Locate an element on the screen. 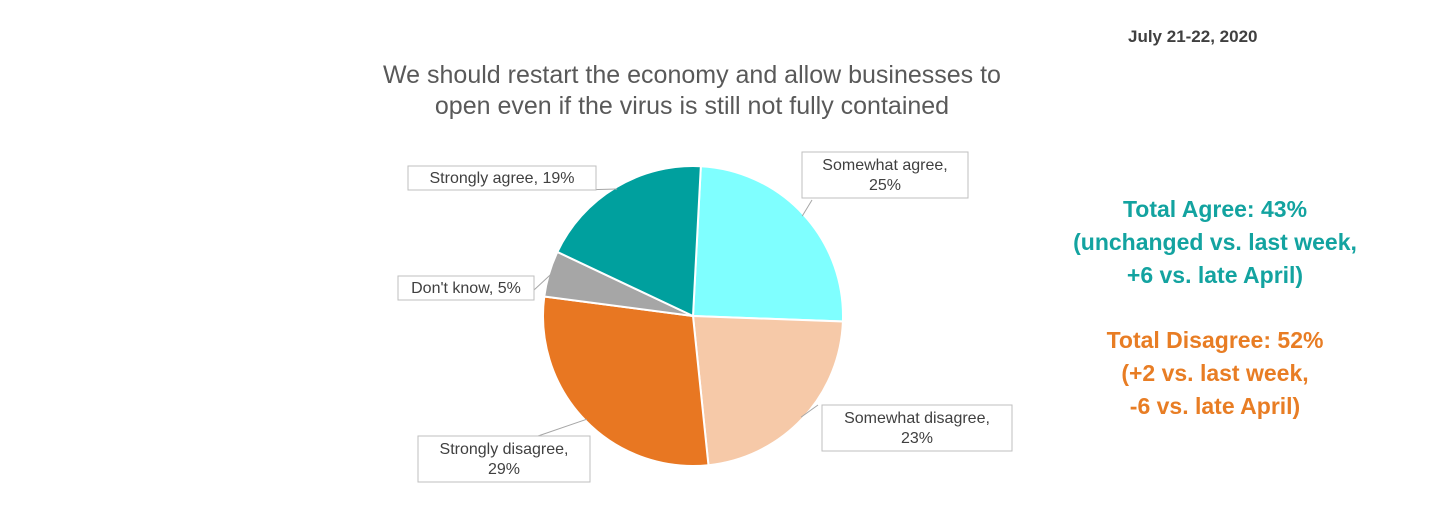 The width and height of the screenshot is (1430, 521). pie-slice-strongly-agree is located at coordinates (629, 241).